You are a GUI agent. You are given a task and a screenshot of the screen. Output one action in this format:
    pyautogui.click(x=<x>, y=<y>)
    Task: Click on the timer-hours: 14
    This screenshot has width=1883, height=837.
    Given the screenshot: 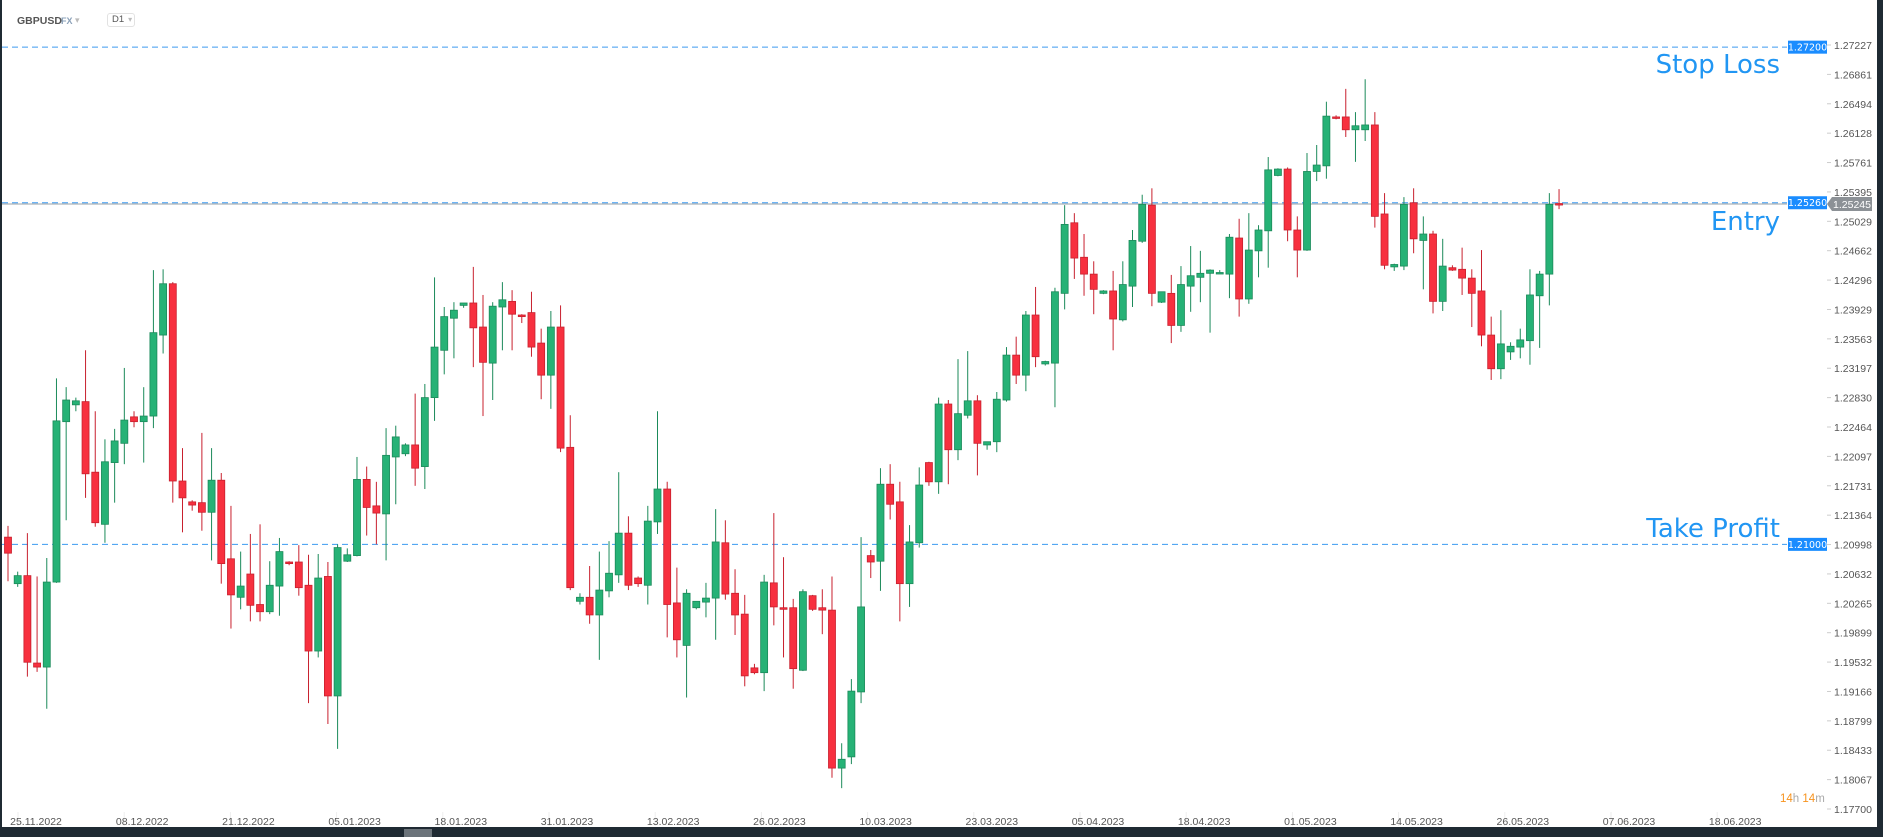 What is the action you would take?
    pyautogui.click(x=1786, y=799)
    